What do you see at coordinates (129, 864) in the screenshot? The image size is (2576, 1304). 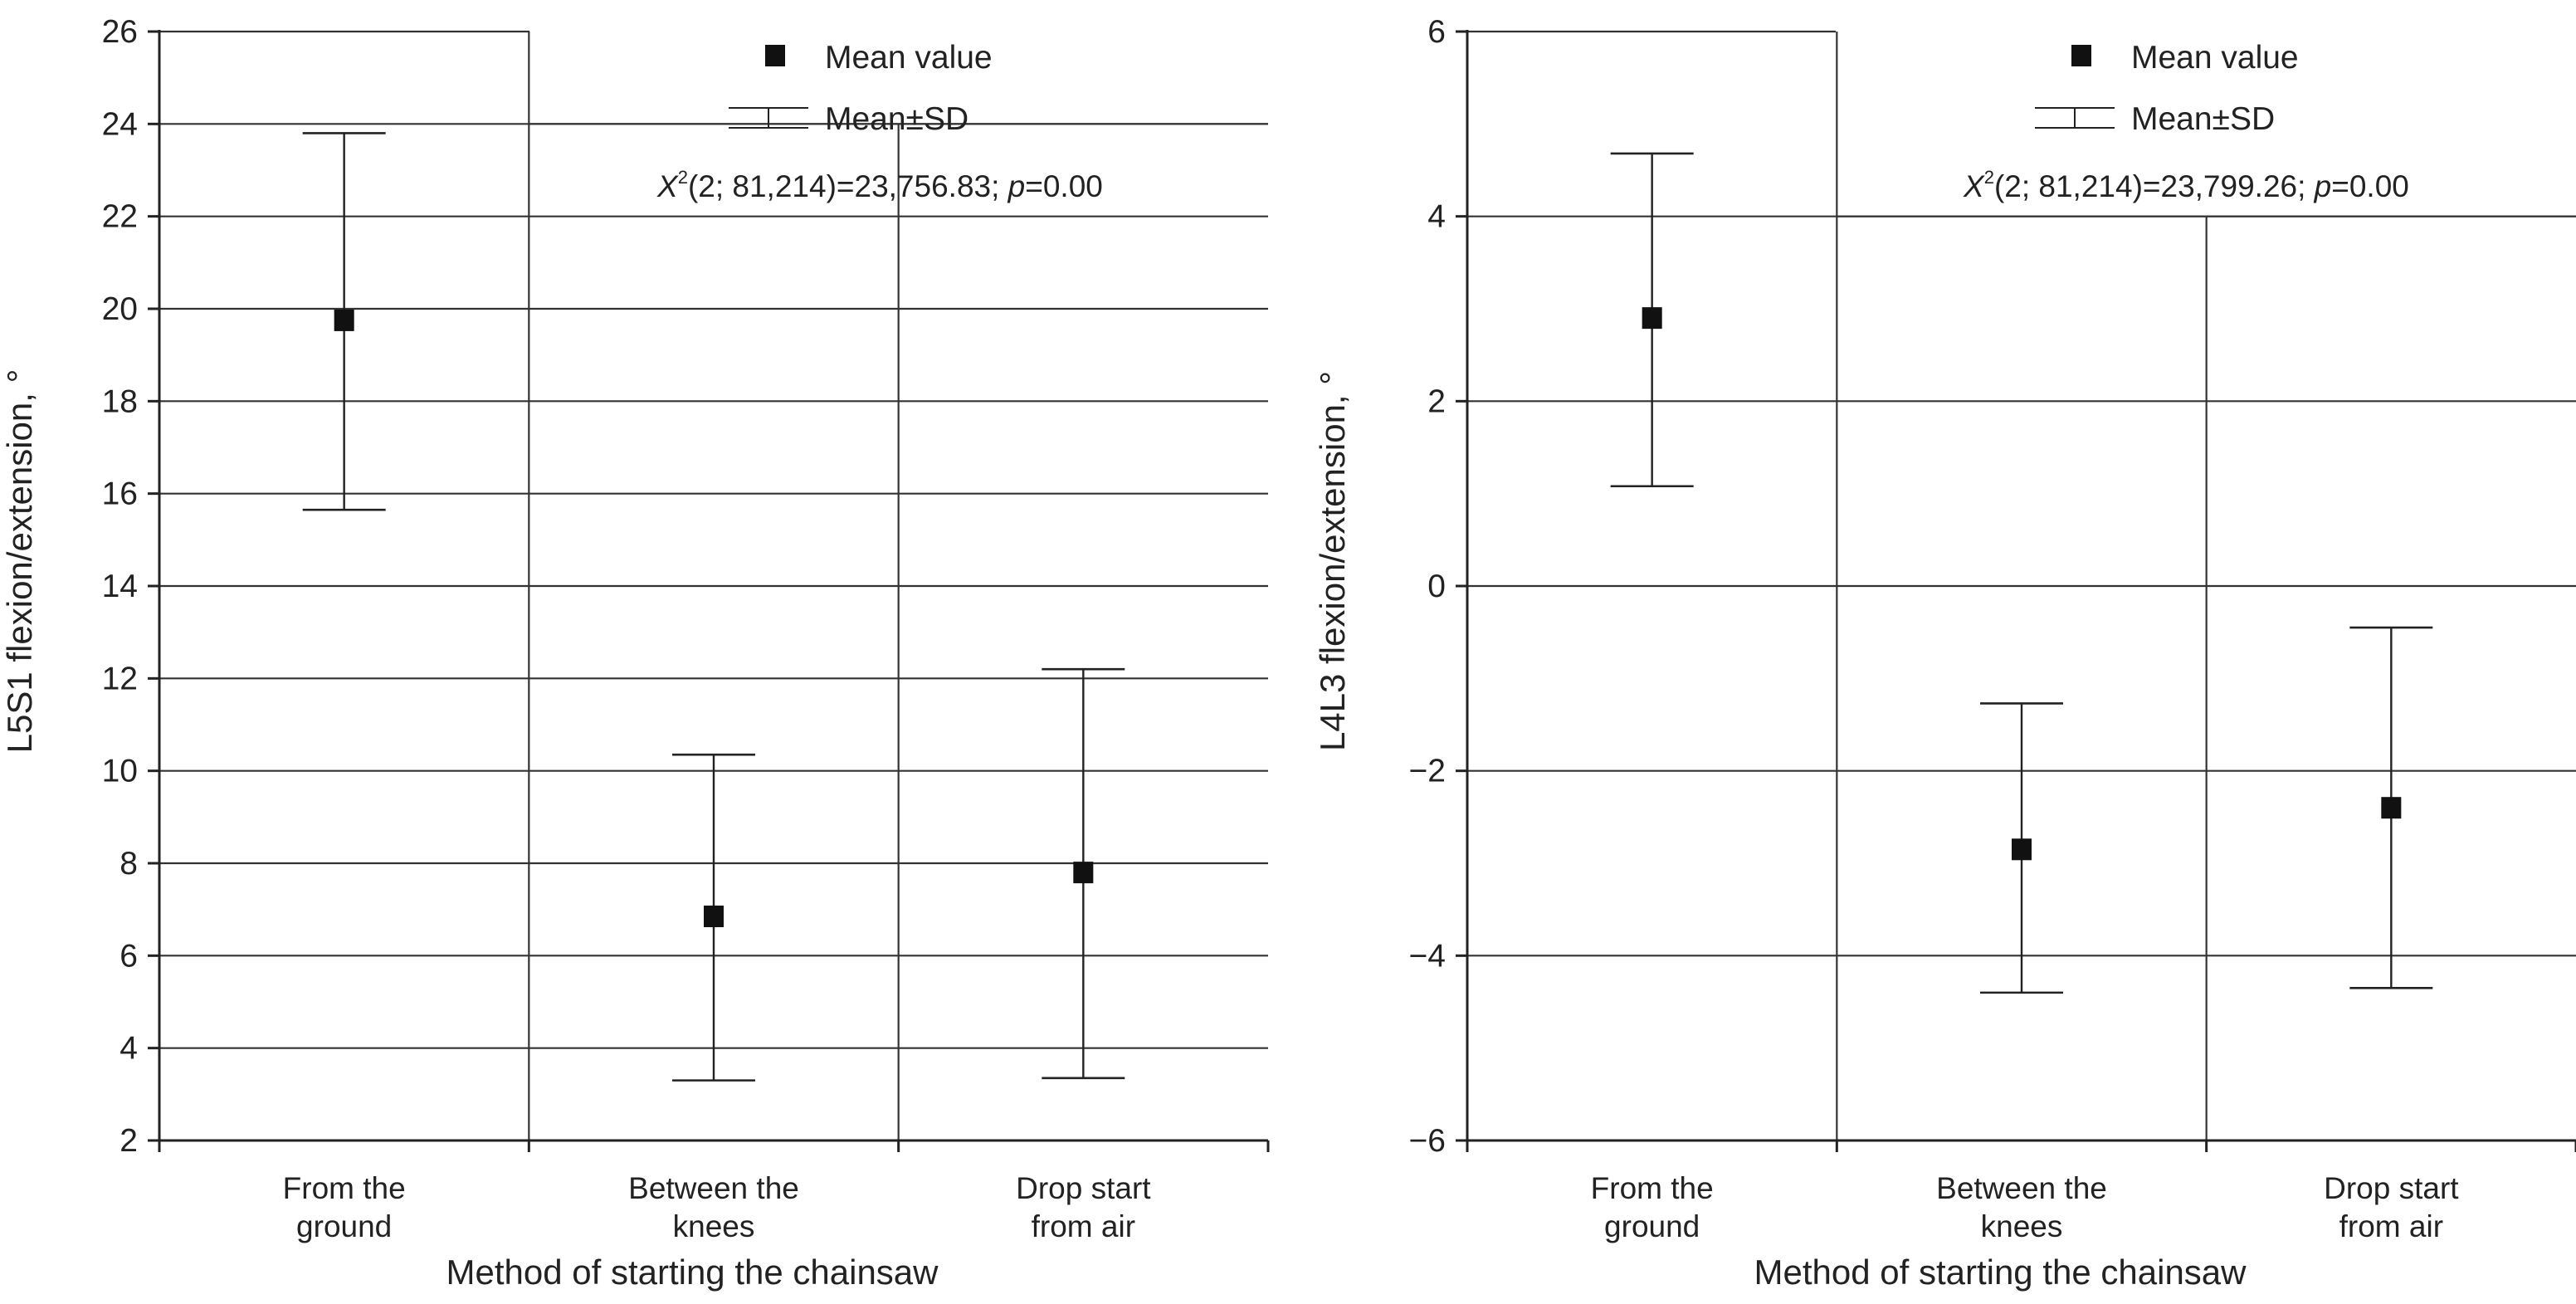 I see `y-tick-label: 8` at bounding box center [129, 864].